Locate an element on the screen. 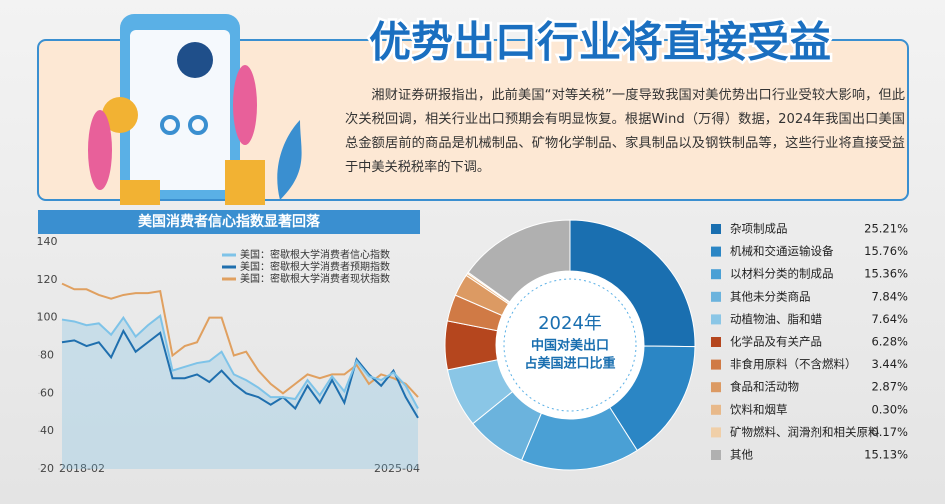  legend-label: 化学品及有关产品 is located at coordinates (776, 342).